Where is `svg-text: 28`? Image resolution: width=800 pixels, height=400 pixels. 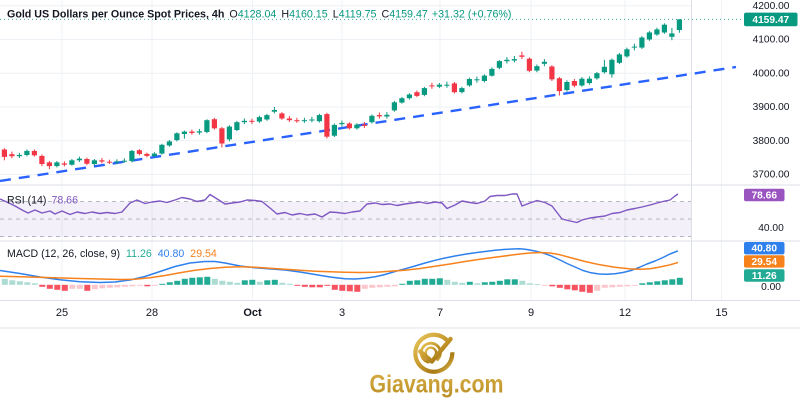
svg-text: 28 is located at coordinates (152, 313).